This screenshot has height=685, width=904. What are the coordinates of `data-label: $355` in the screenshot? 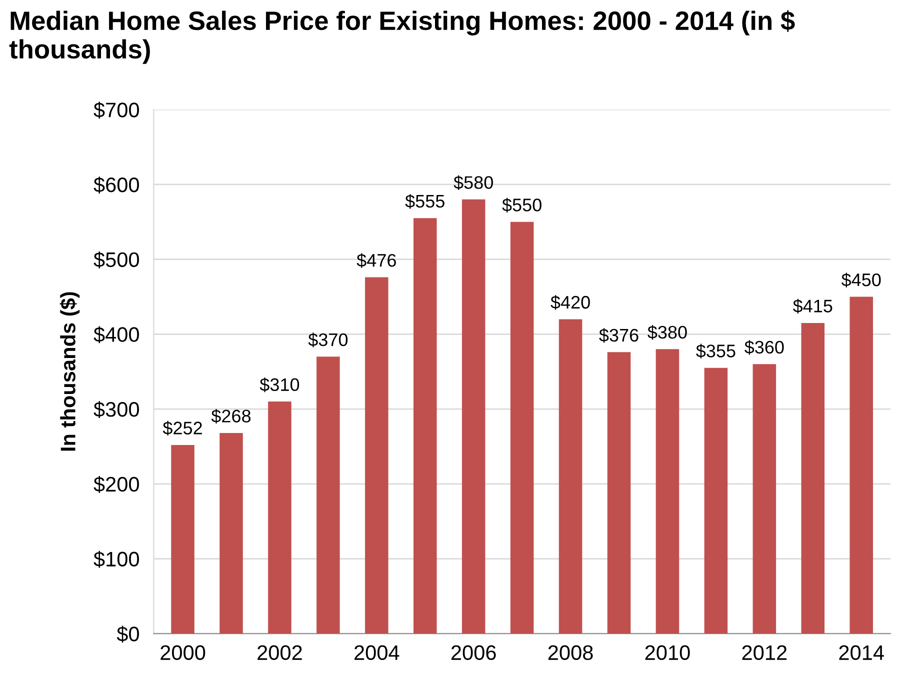 It's located at (716, 351).